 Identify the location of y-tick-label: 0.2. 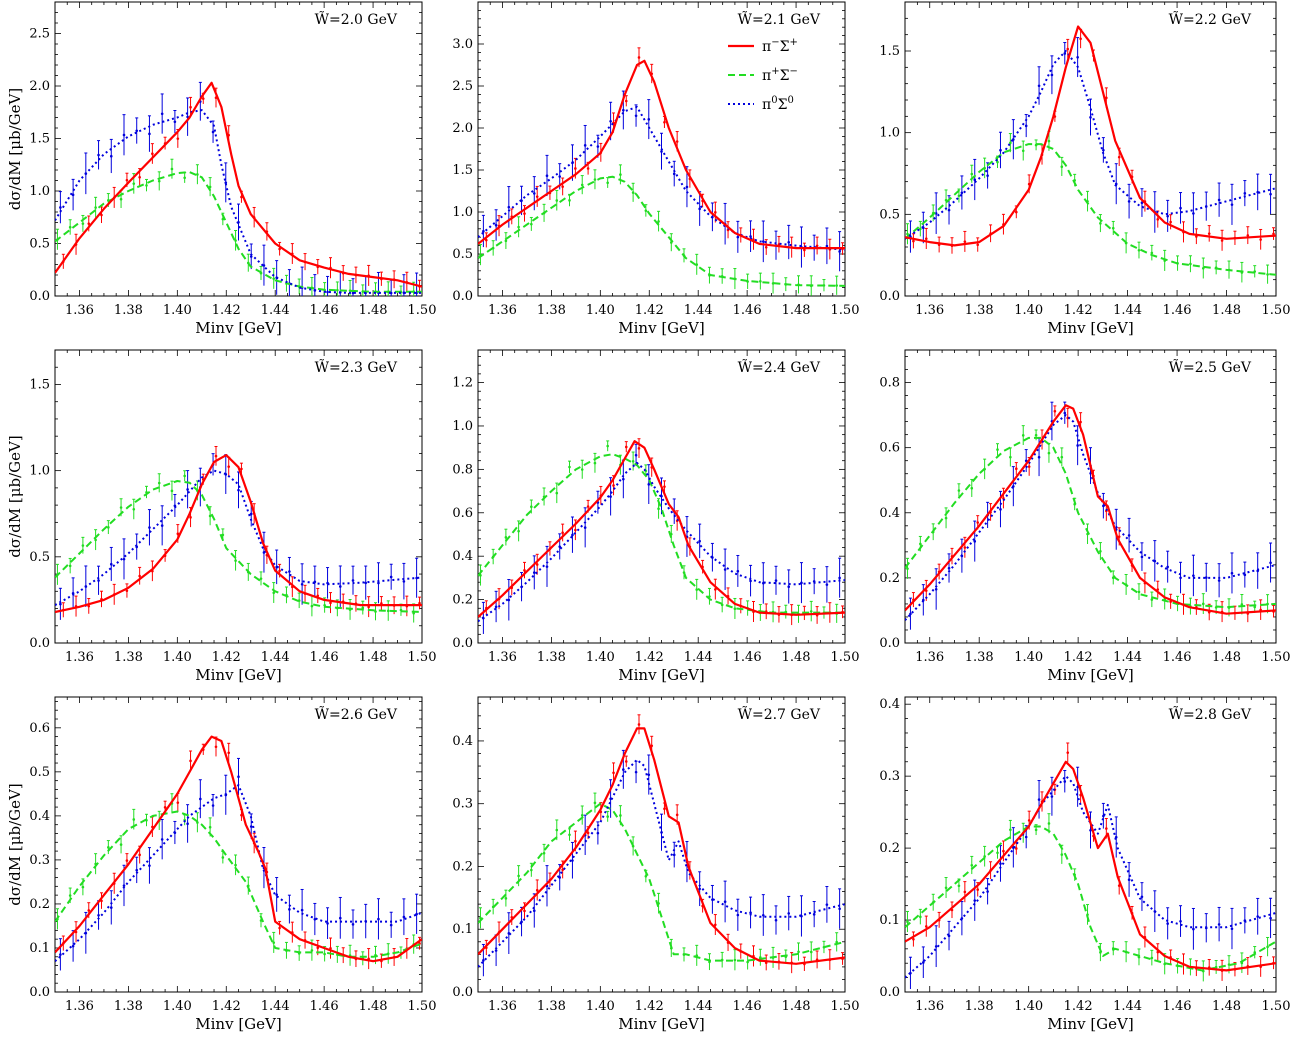
(462, 600).